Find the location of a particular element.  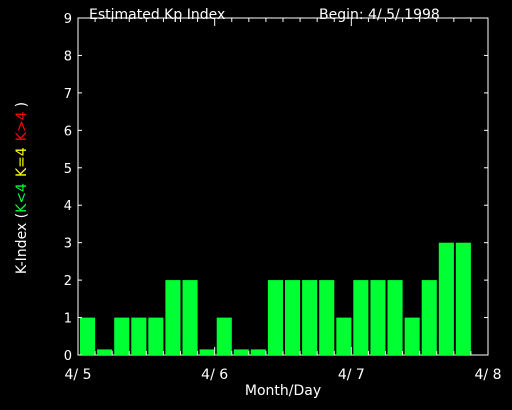

y-tick-label: 6 is located at coordinates (68, 131).